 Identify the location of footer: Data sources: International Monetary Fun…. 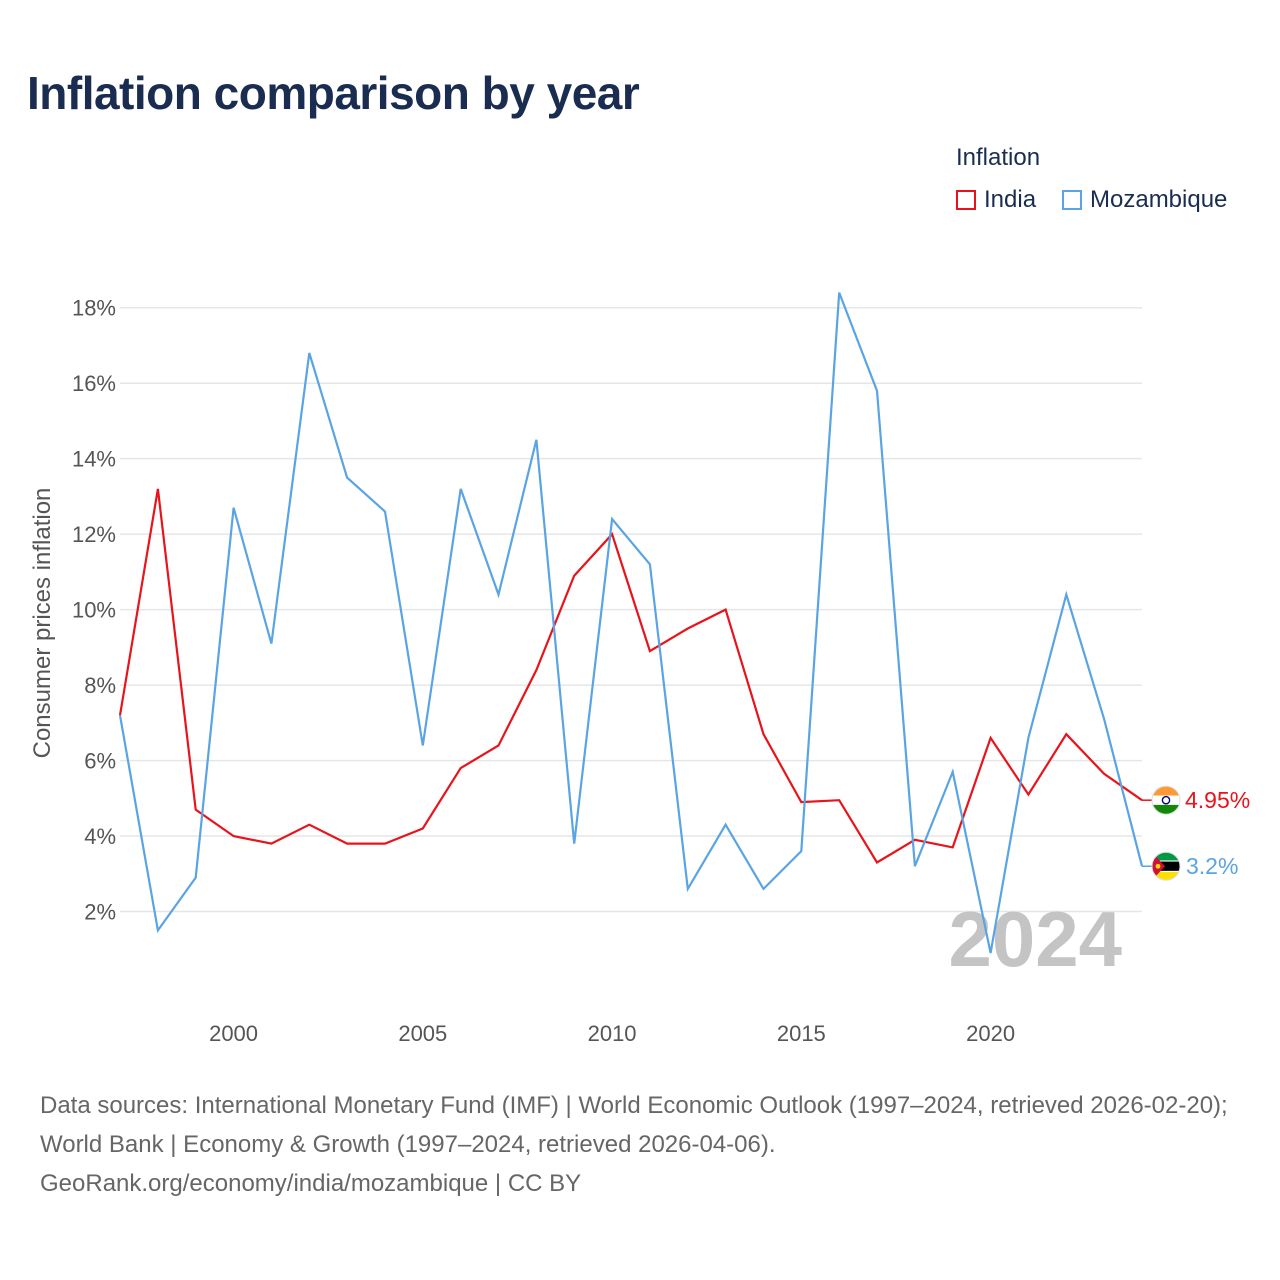
(645, 1144).